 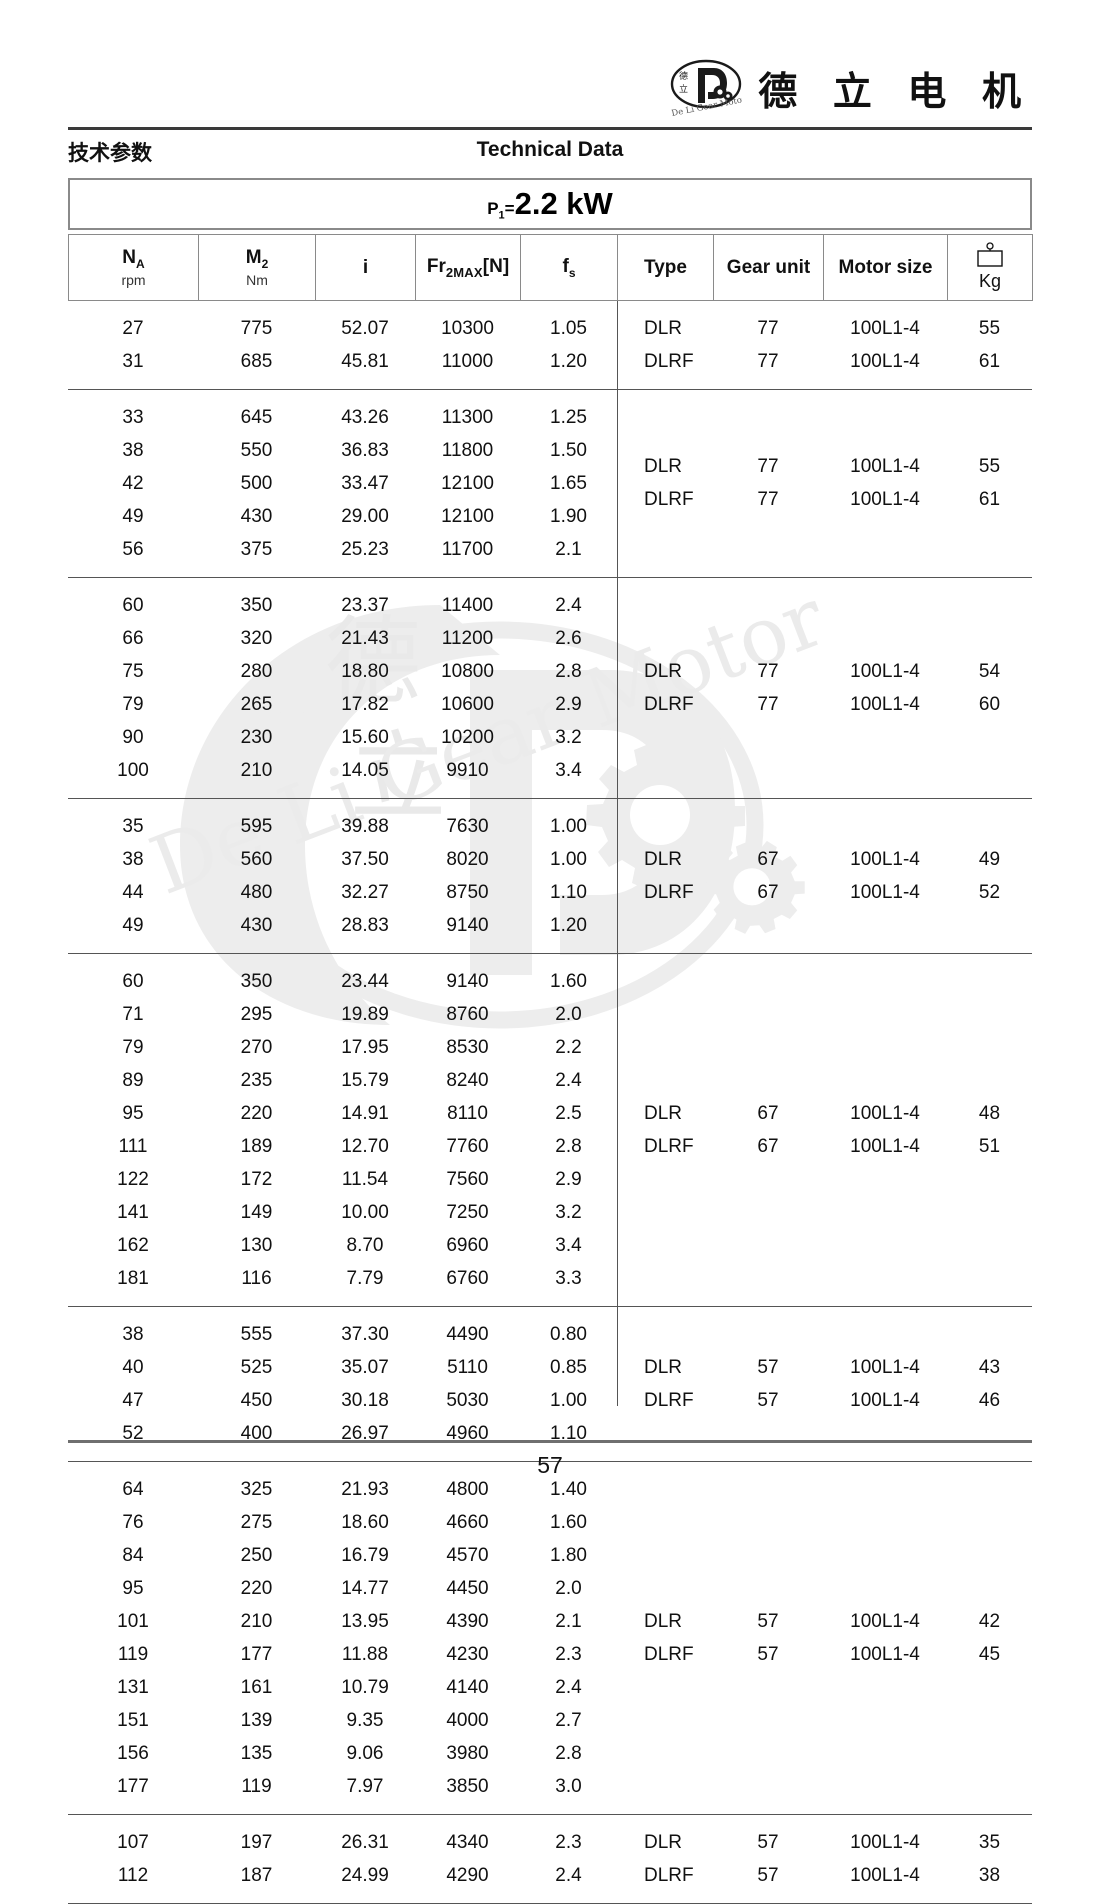 I want to click on cell-i: 29.00, so click(x=365, y=516).